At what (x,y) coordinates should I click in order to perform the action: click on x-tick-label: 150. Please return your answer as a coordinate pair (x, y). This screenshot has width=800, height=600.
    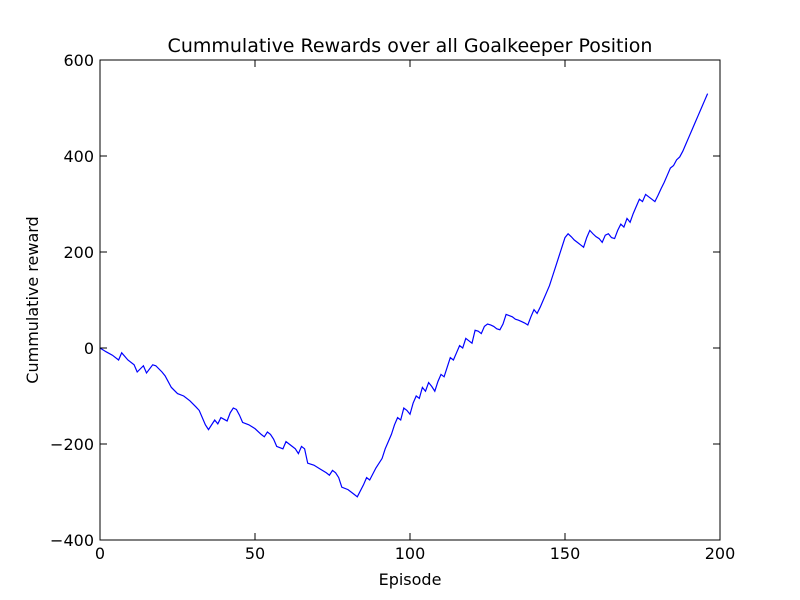
    Looking at the image, I should click on (565, 553).